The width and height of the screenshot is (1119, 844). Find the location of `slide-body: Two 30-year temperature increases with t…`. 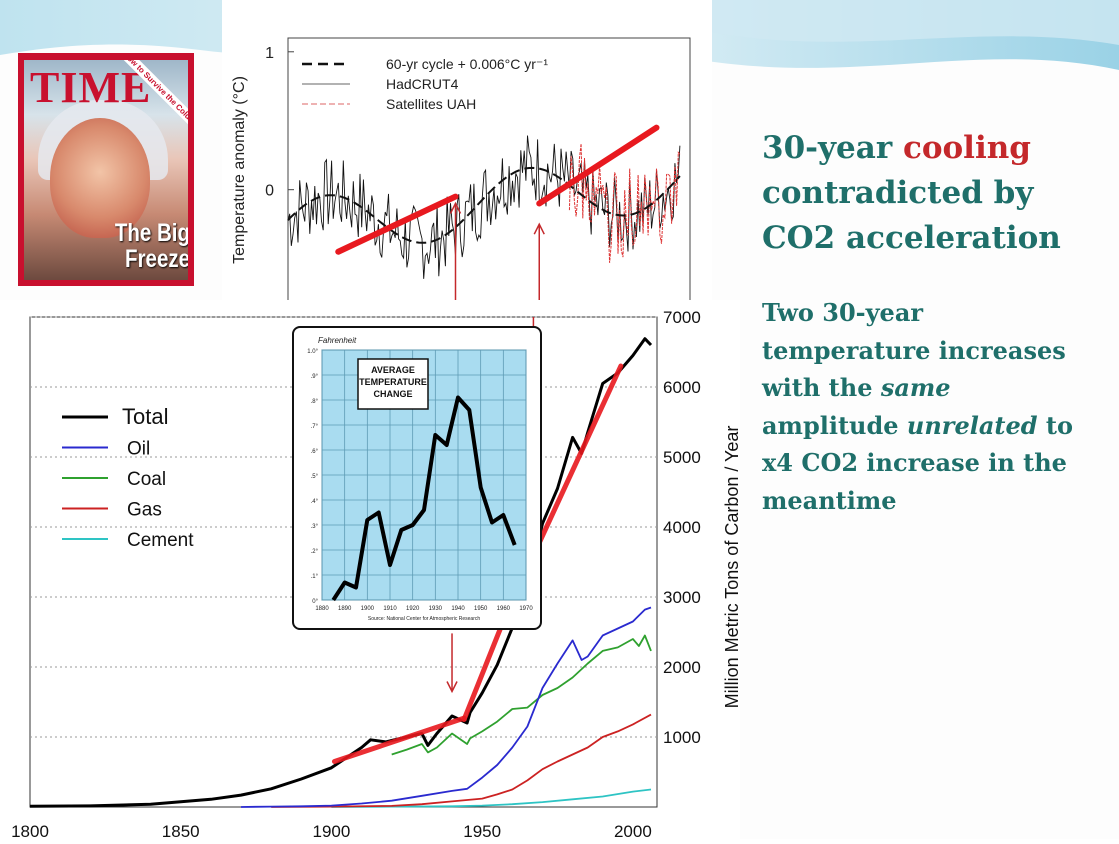

slide-body: Two 30-year temperature increases with t… is located at coordinates (927, 406).